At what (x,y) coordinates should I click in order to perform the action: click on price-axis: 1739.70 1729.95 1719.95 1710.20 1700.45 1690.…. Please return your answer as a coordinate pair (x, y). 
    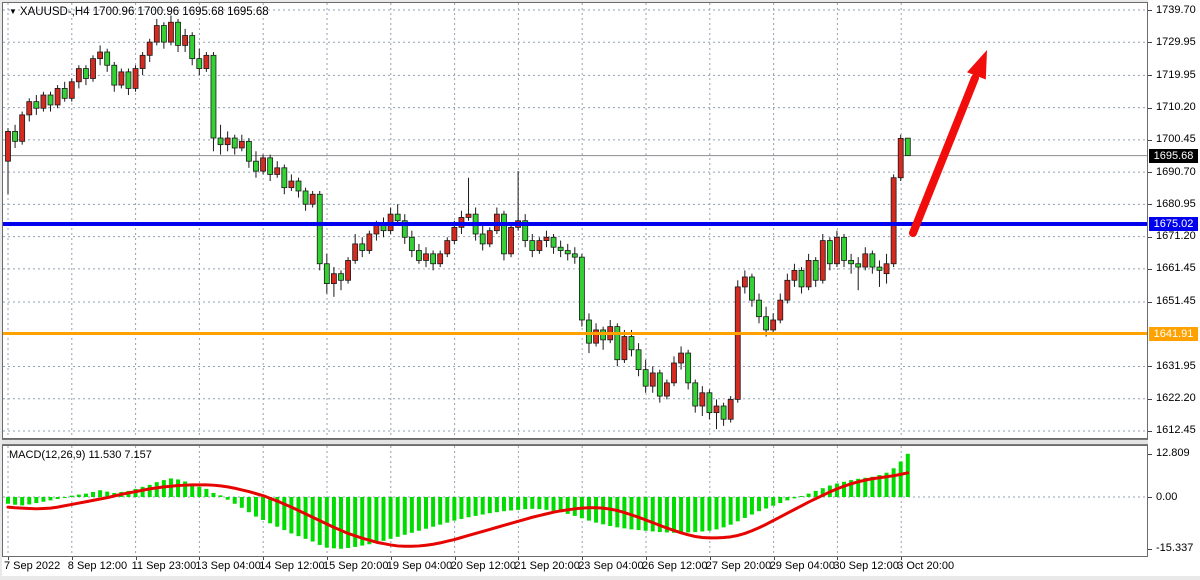
    Looking at the image, I should click on (1174, 288).